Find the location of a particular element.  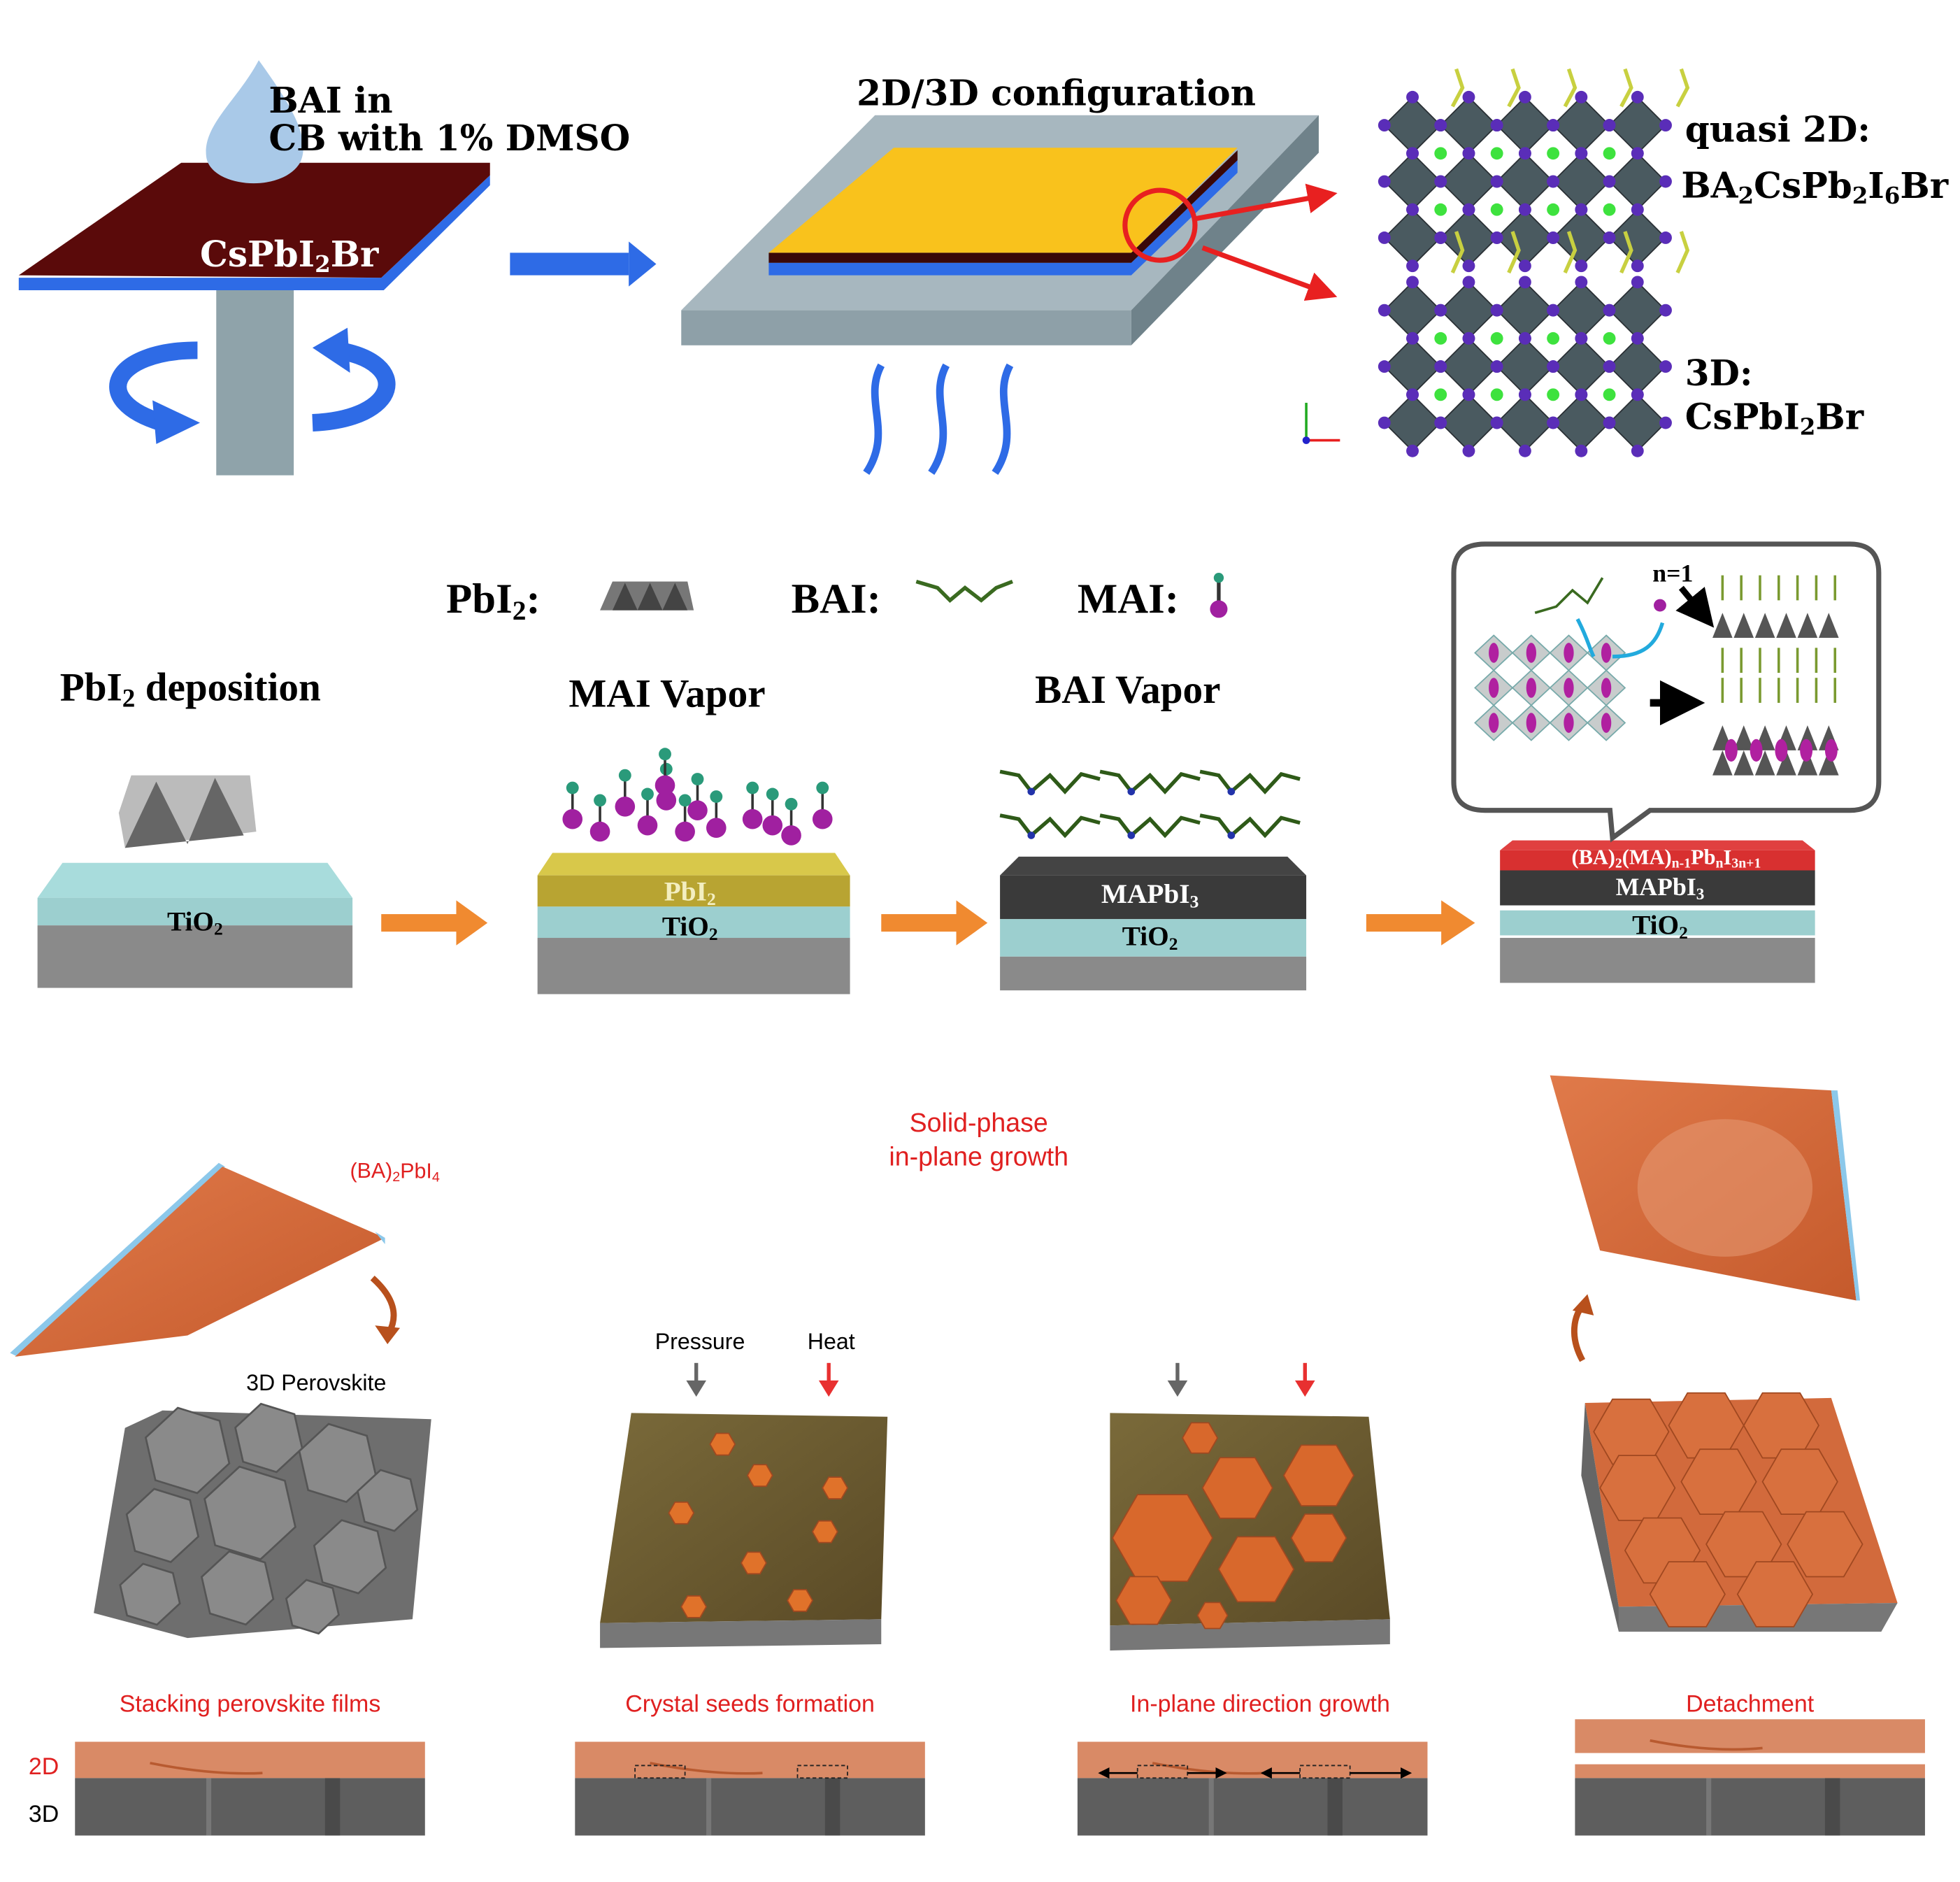

center-label-line2: in-plane growth is located at coordinates (978, 1156).